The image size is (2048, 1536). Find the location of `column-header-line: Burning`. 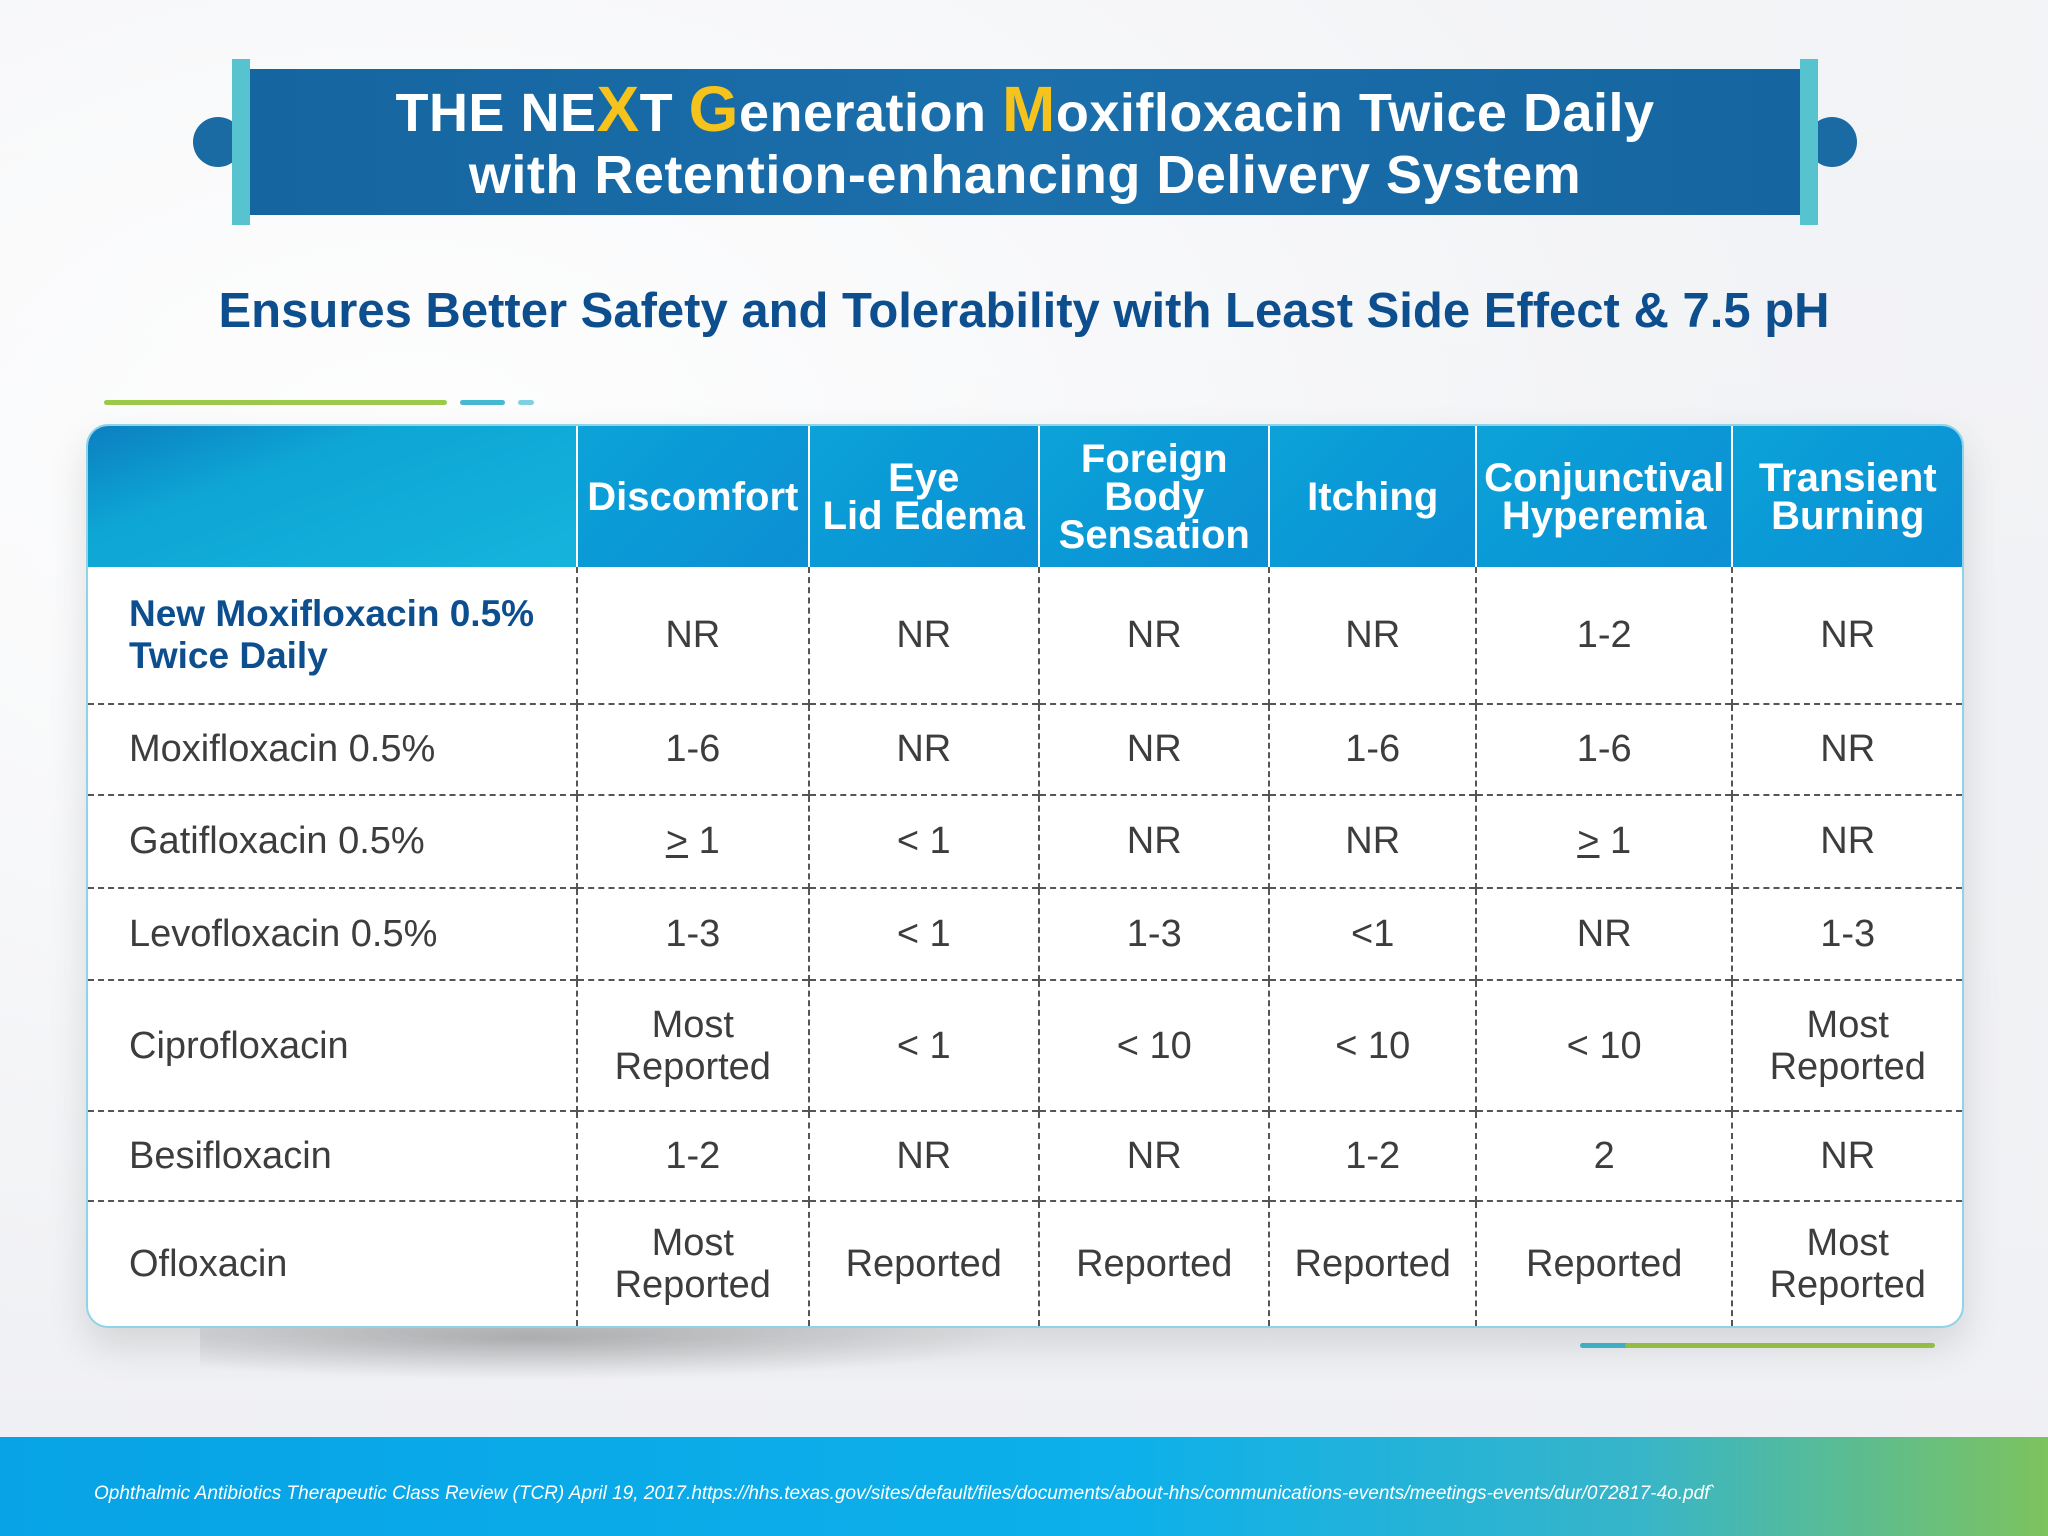

column-header-line: Burning is located at coordinates (1848, 515).